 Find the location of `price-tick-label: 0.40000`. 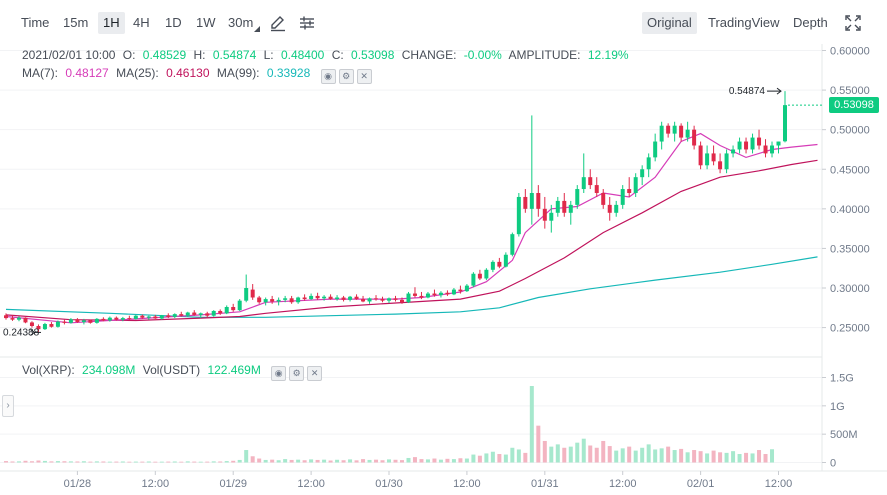

price-tick-label: 0.40000 is located at coordinates (850, 210).